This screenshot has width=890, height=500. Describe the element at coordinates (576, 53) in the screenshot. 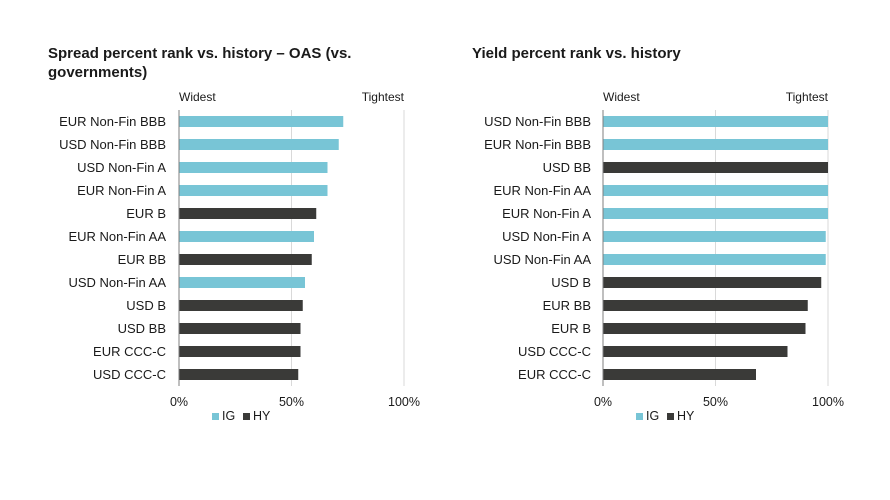

I see `chart-title: Yield percent rank vs. history` at that location.